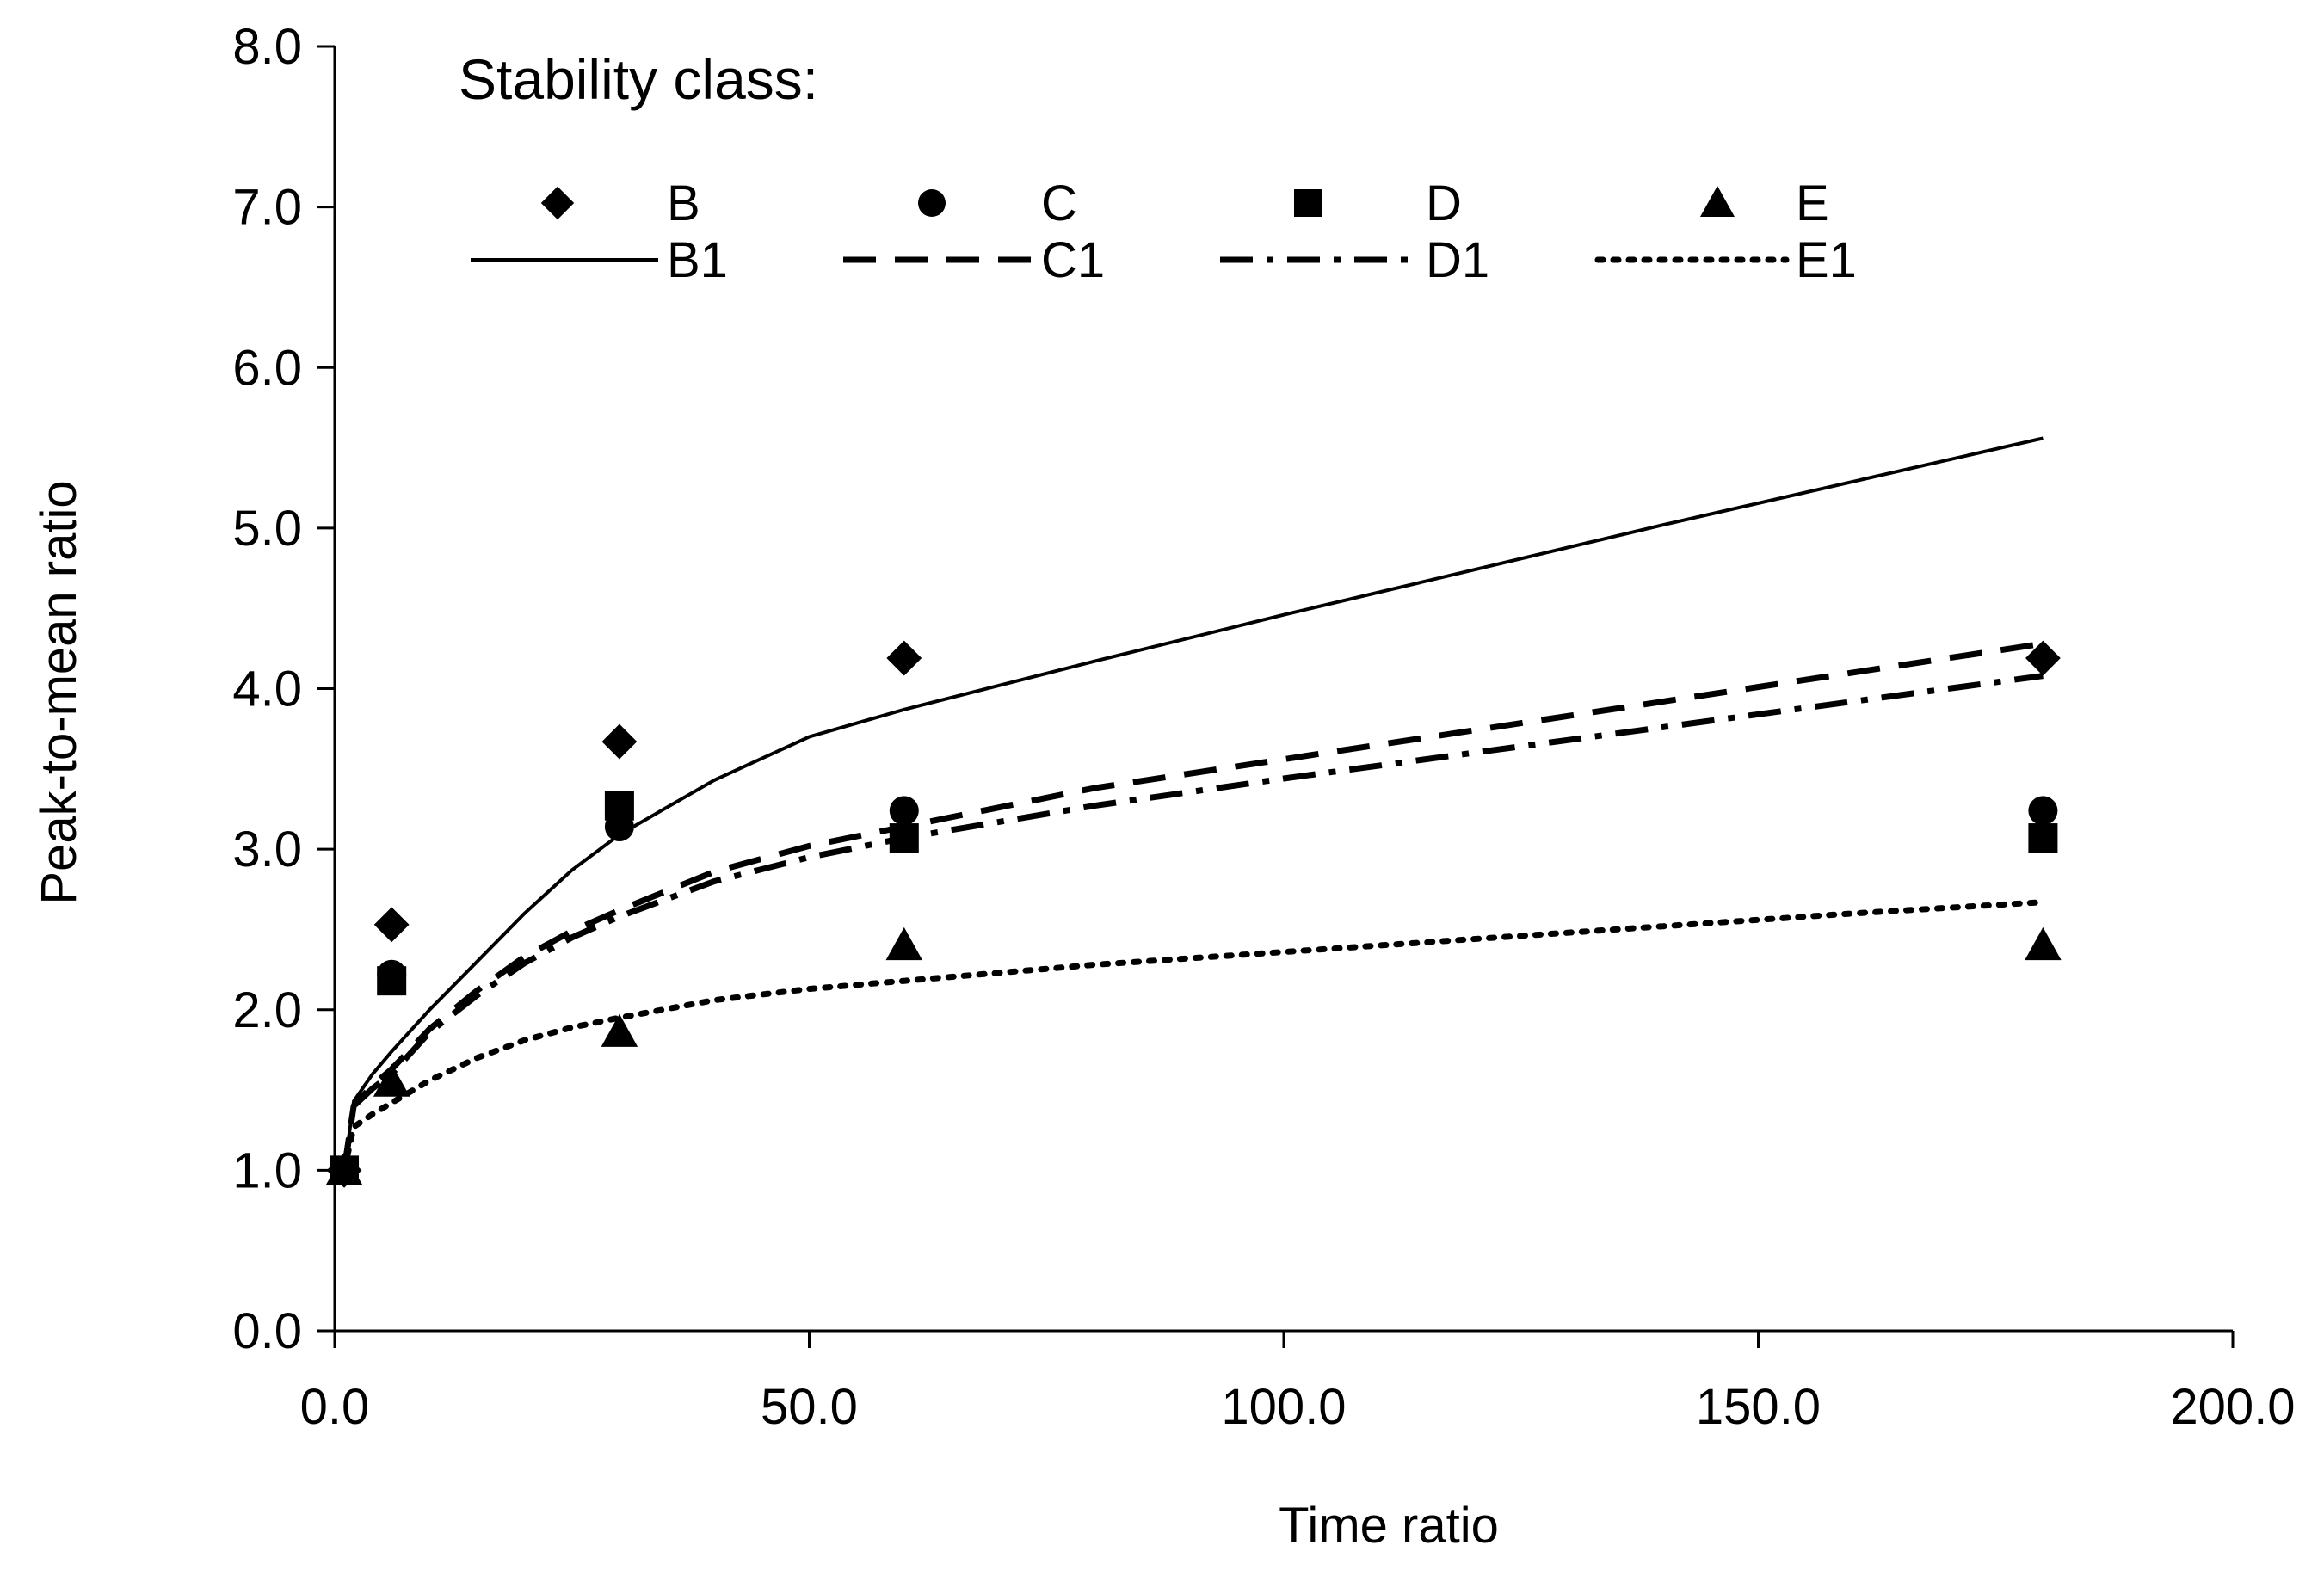  Describe the element at coordinates (267, 1331) in the screenshot. I see `y-tick-label: 0.0` at that location.